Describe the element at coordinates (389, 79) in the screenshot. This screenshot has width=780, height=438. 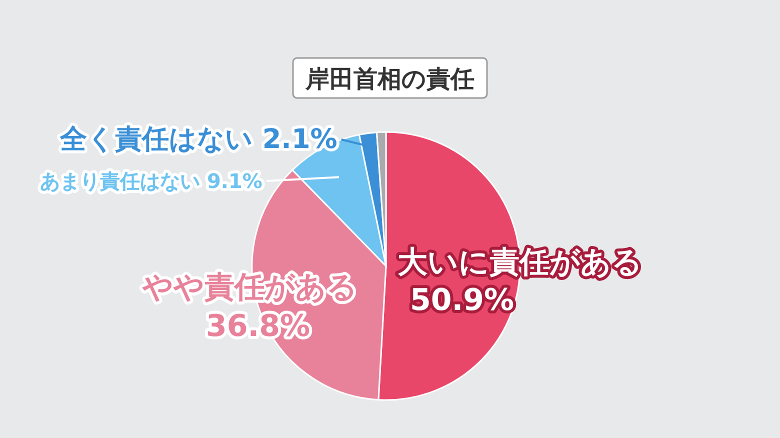
I see `chart-title: 岸田首相の責任` at that location.